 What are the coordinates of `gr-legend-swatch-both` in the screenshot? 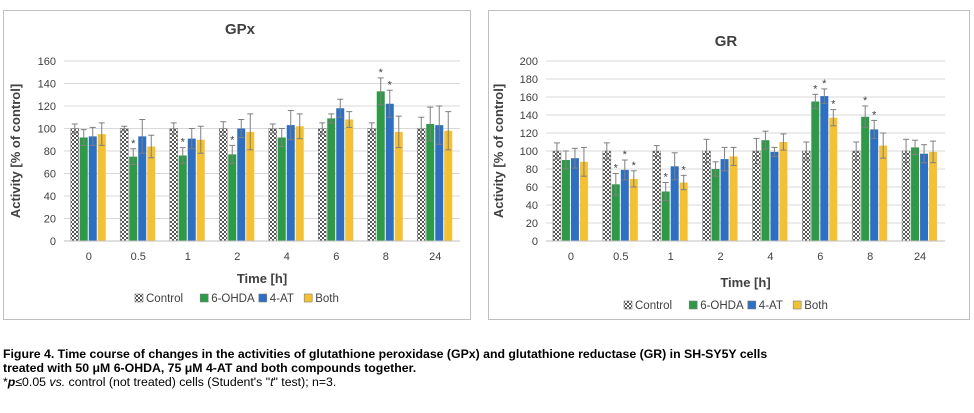 It's located at (797, 305).